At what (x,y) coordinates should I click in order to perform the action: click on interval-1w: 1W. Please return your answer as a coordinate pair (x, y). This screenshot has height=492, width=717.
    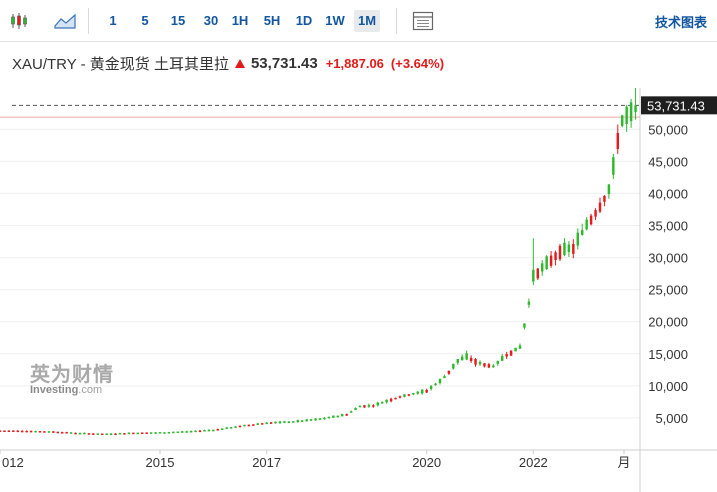
    Looking at the image, I should click on (335, 20).